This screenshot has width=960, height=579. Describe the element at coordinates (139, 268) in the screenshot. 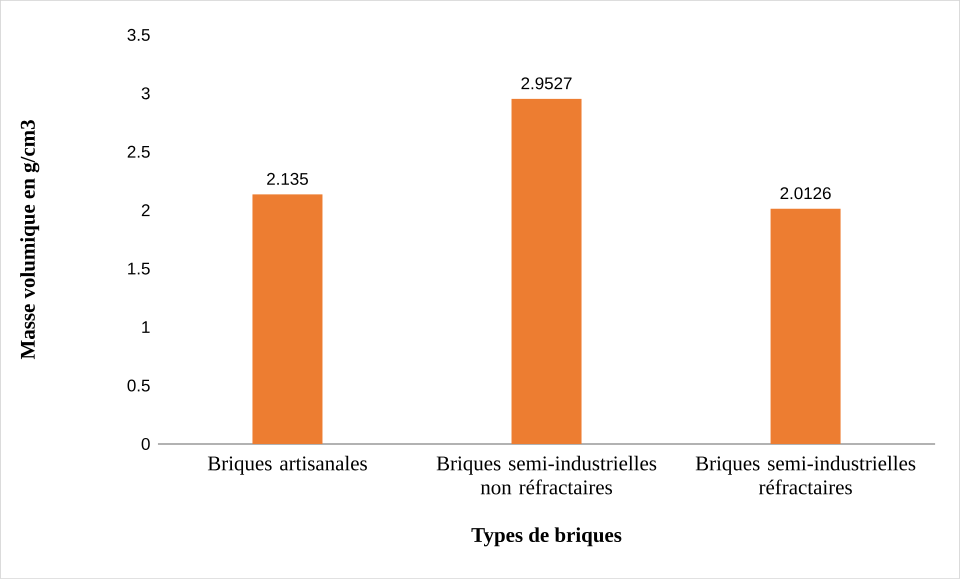

I see `y-tick-label: 1.5` at that location.